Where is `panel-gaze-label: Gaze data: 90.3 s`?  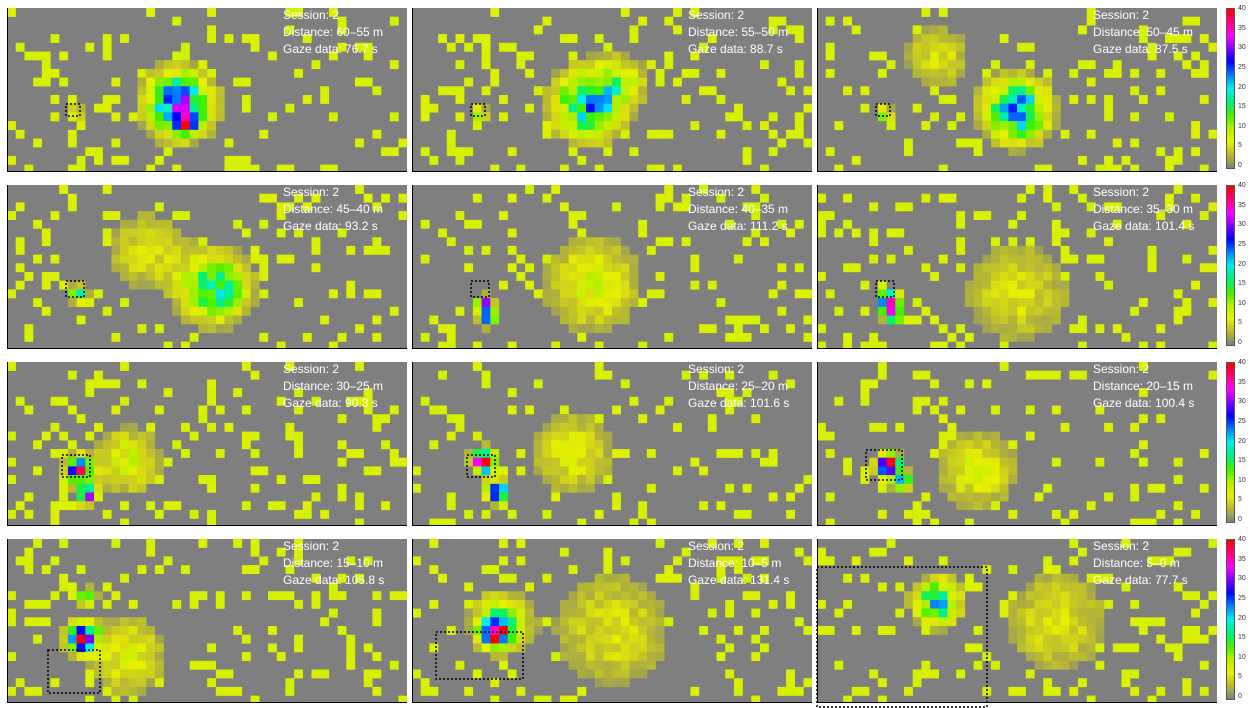
panel-gaze-label: Gaze data: 90.3 s is located at coordinates (330, 403).